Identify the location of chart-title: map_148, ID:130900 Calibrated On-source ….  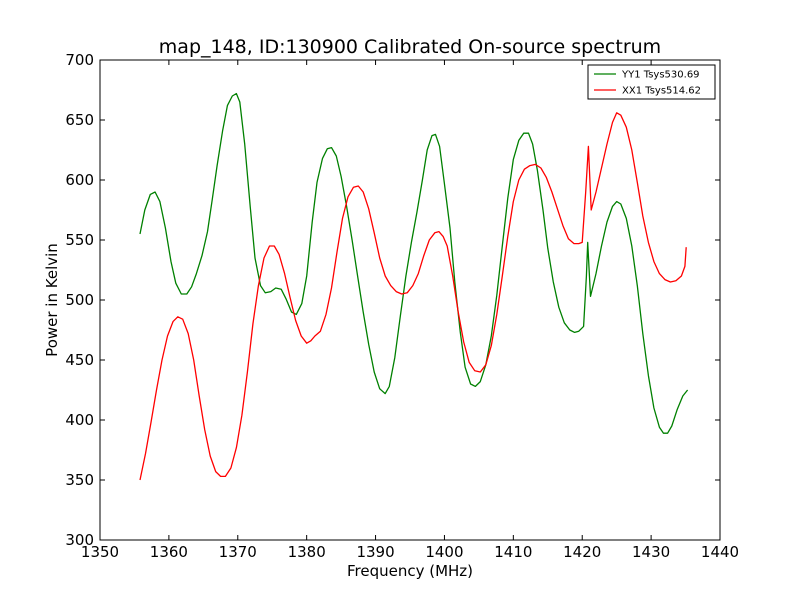
(410, 47).